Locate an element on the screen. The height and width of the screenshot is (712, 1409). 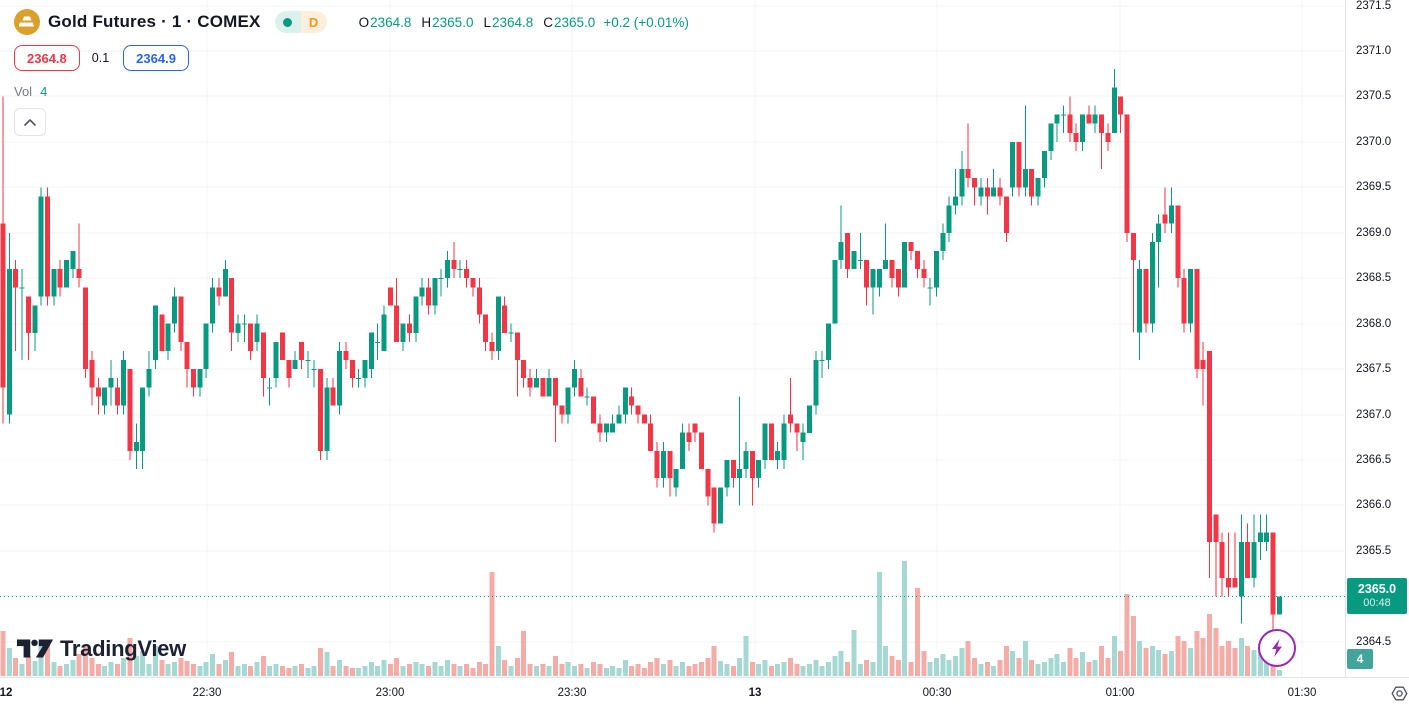
axis-settings-button is located at coordinates (1399, 693).